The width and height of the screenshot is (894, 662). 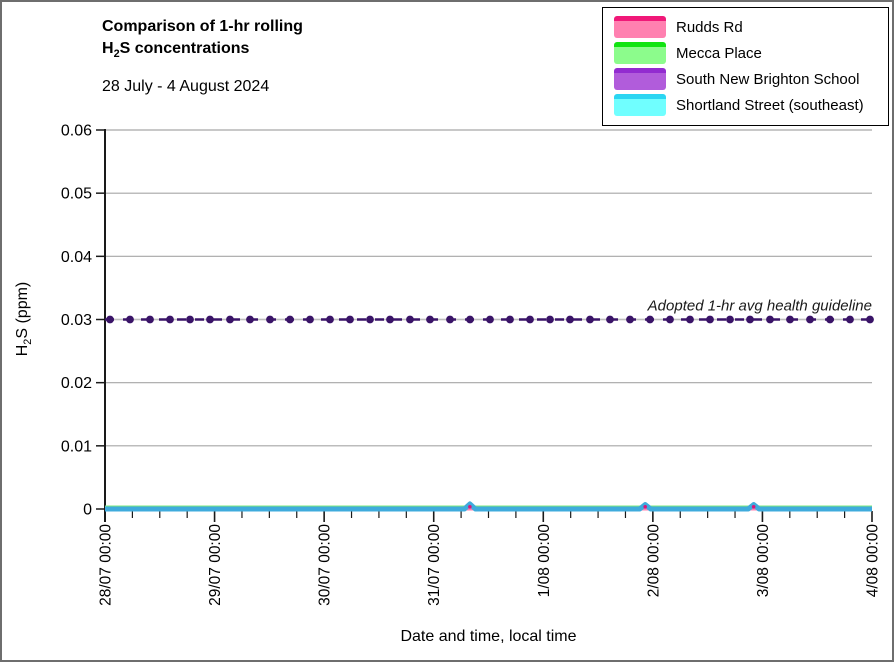 What do you see at coordinates (176, 50) in the screenshot?
I see `title-line-2: H2S concentrations` at bounding box center [176, 50].